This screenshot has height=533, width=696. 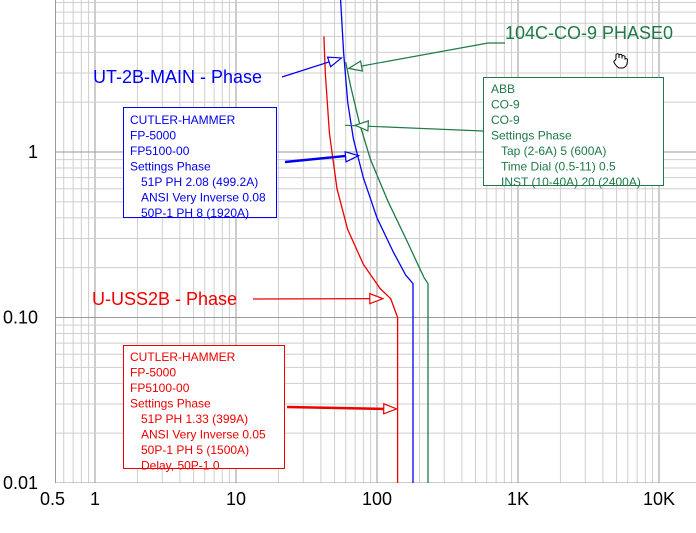 I want to click on title-arrow-line, so click(x=426, y=55).